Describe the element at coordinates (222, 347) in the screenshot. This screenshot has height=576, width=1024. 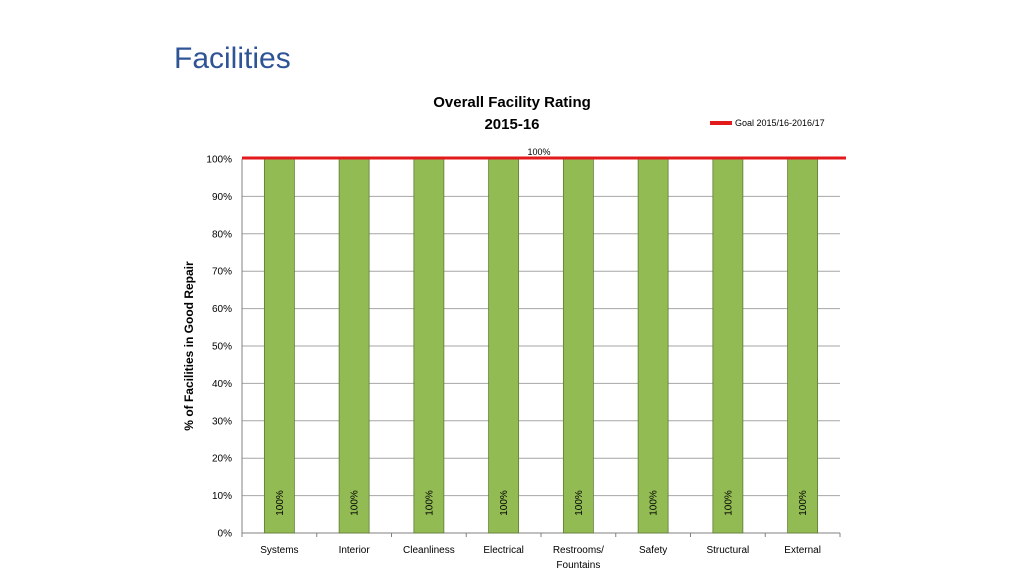
I see `y-tick-label: 50%` at that location.